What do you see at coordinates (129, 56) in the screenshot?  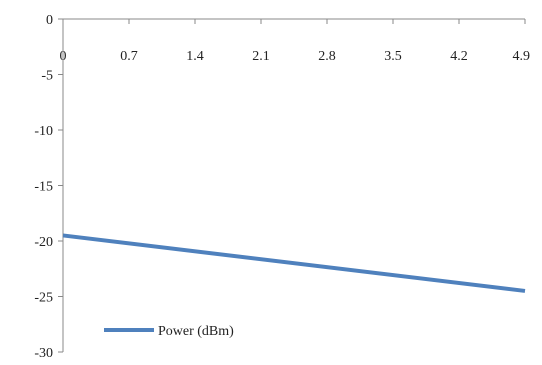 I see `x-tick-label: 0.7` at bounding box center [129, 56].